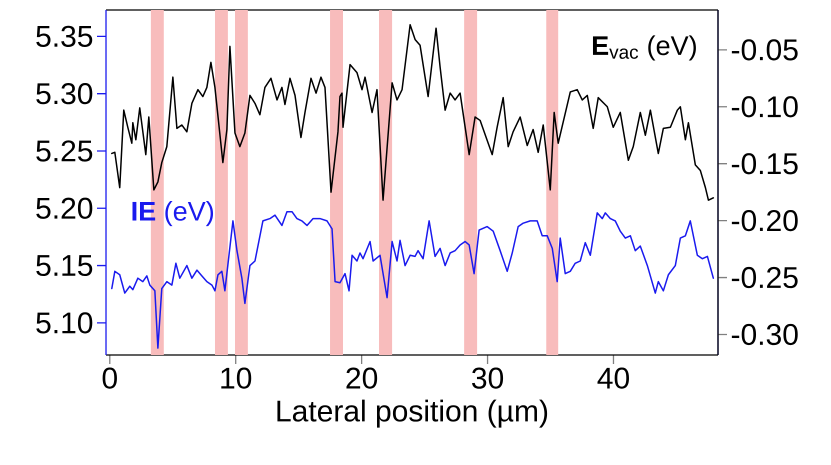 Image resolution: width=831 pixels, height=465 pixels. What do you see at coordinates (64, 151) in the screenshot?
I see `y-tick-label: 5.25` at bounding box center [64, 151].